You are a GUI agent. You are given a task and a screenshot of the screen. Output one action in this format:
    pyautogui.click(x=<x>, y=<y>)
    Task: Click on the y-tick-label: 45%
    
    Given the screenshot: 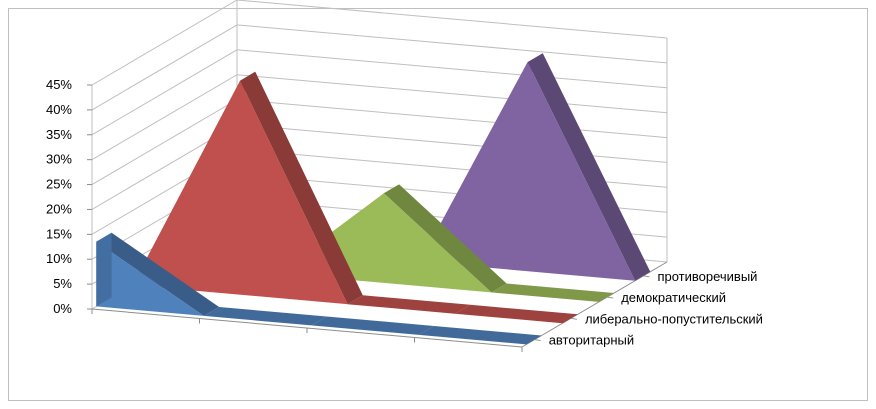 What is the action you would take?
    pyautogui.click(x=59, y=84)
    